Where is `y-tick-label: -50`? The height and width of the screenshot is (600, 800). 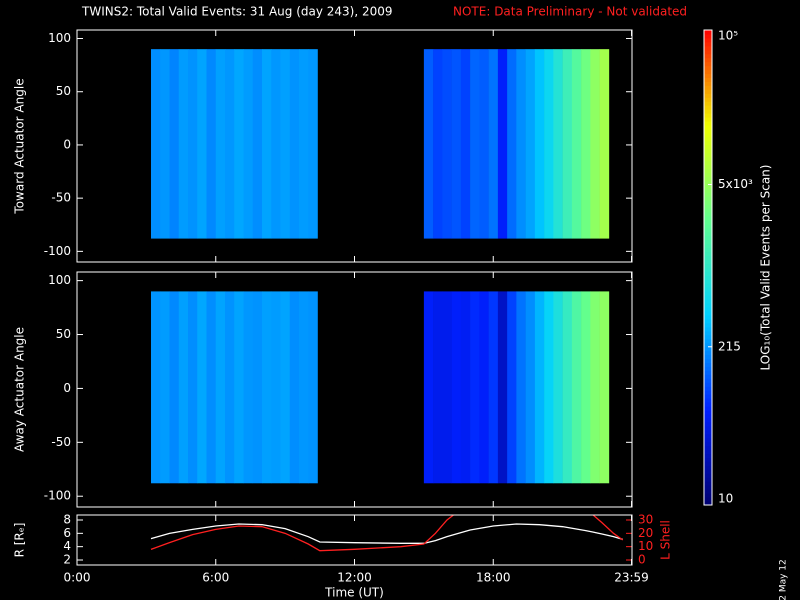
y-tick-label: -50 is located at coordinates (61, 442).